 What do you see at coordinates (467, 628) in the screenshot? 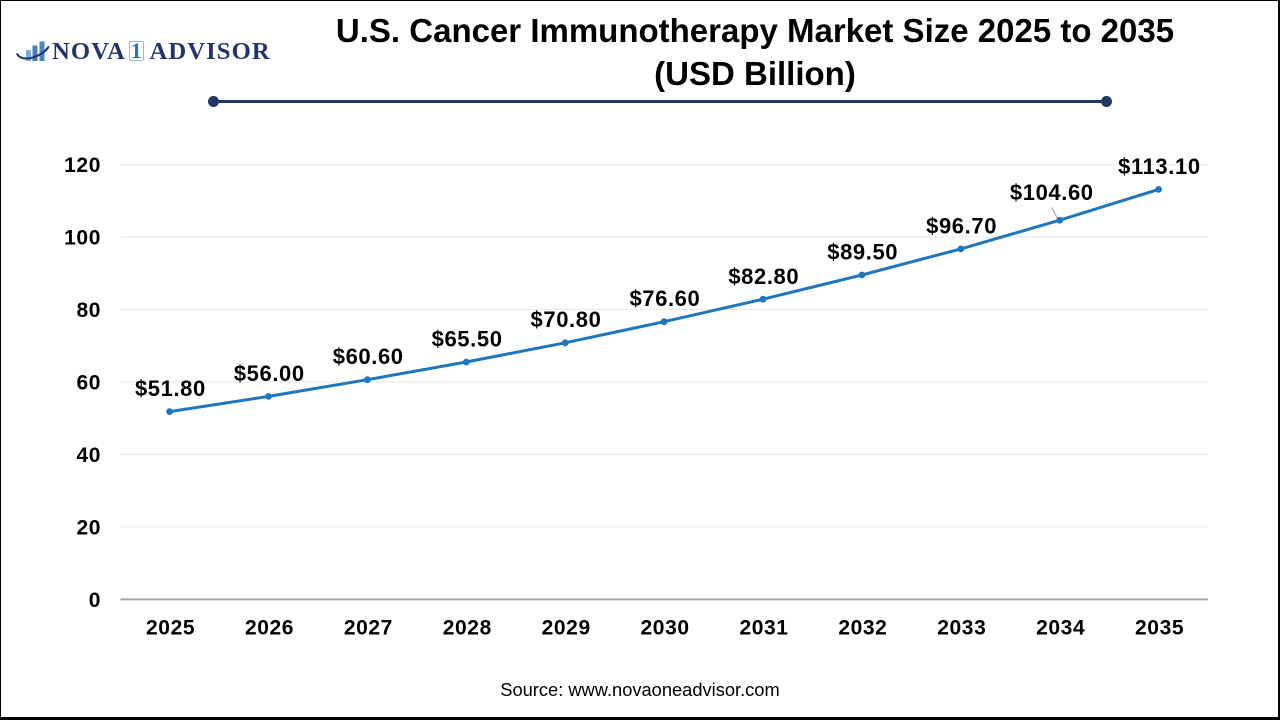
I see `svg-text: 2028` at bounding box center [467, 628].